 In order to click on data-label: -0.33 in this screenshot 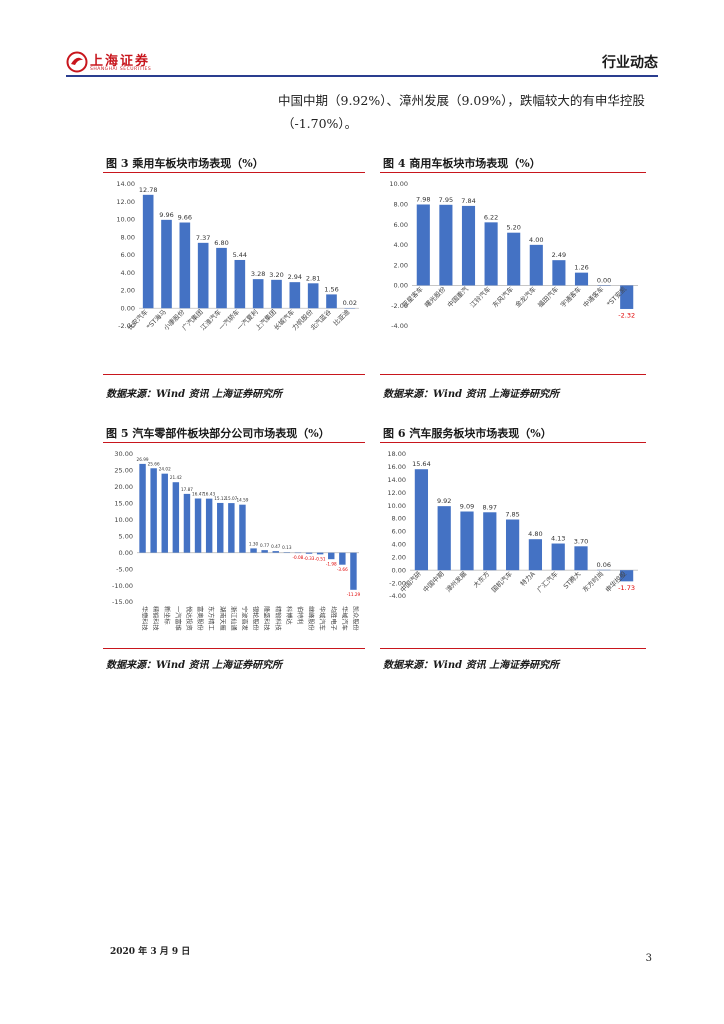, I will do `click(309, 558)`.